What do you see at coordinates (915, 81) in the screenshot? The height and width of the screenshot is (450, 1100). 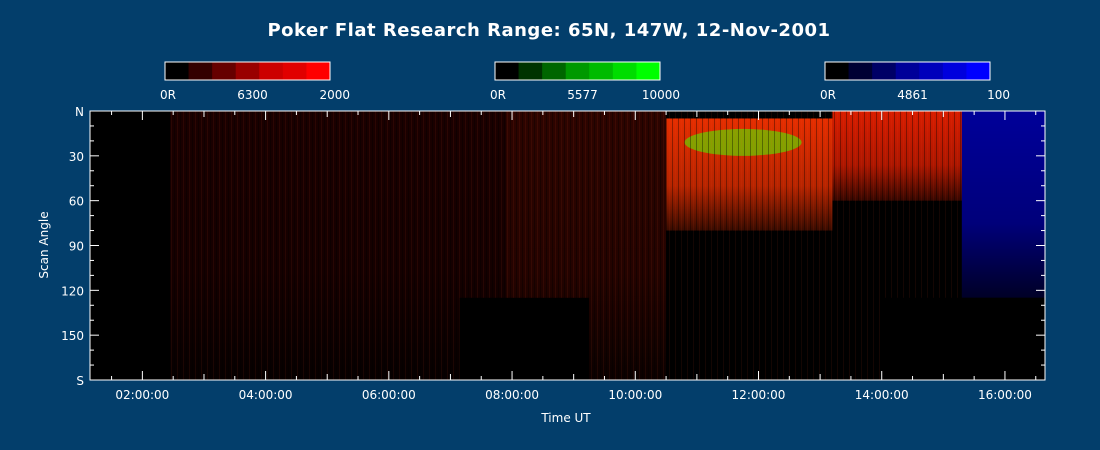 I see `colorbar-4861: 0R 4861 100` at bounding box center [915, 81].